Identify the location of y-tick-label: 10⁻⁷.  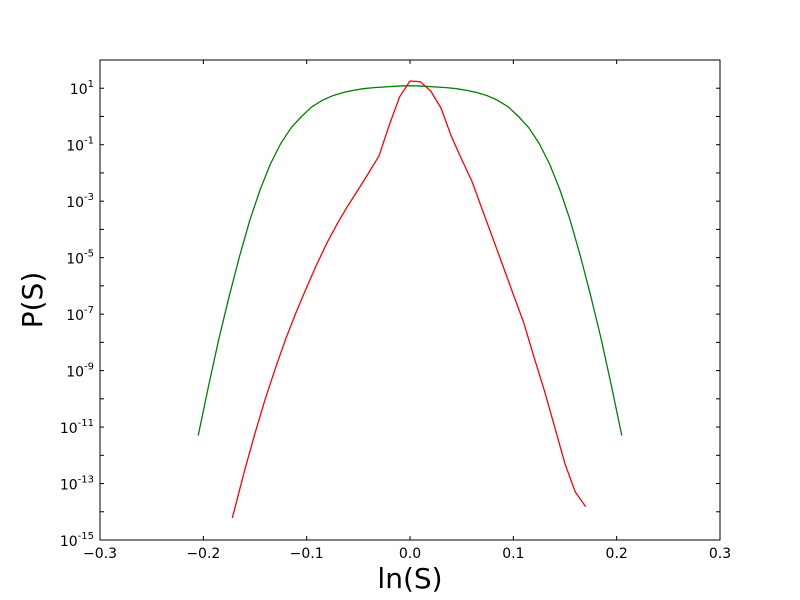
(80, 314).